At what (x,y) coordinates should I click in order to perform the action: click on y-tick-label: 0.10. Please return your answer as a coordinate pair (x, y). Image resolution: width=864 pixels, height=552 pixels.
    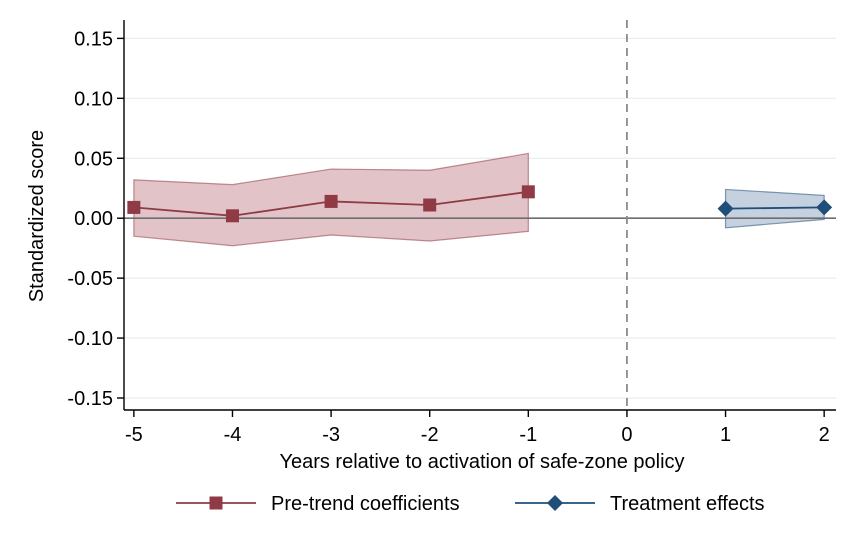
    Looking at the image, I should click on (93, 99).